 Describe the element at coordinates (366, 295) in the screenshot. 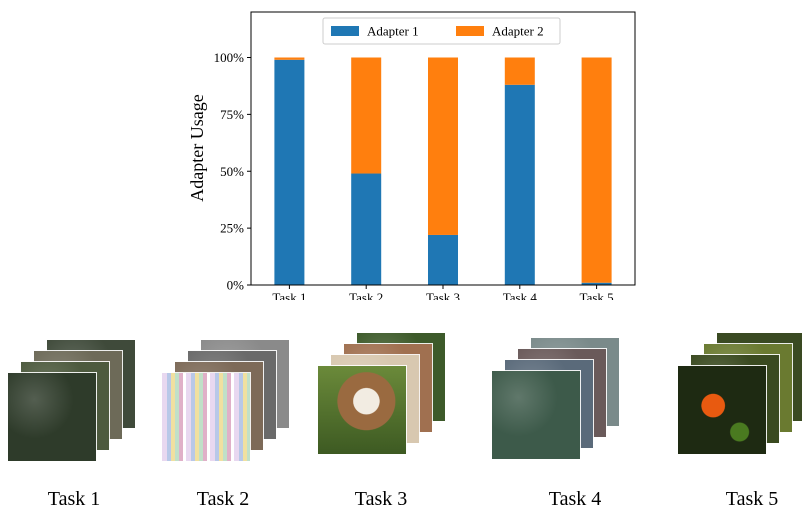

I see `x-tick-label: Task 2` at that location.